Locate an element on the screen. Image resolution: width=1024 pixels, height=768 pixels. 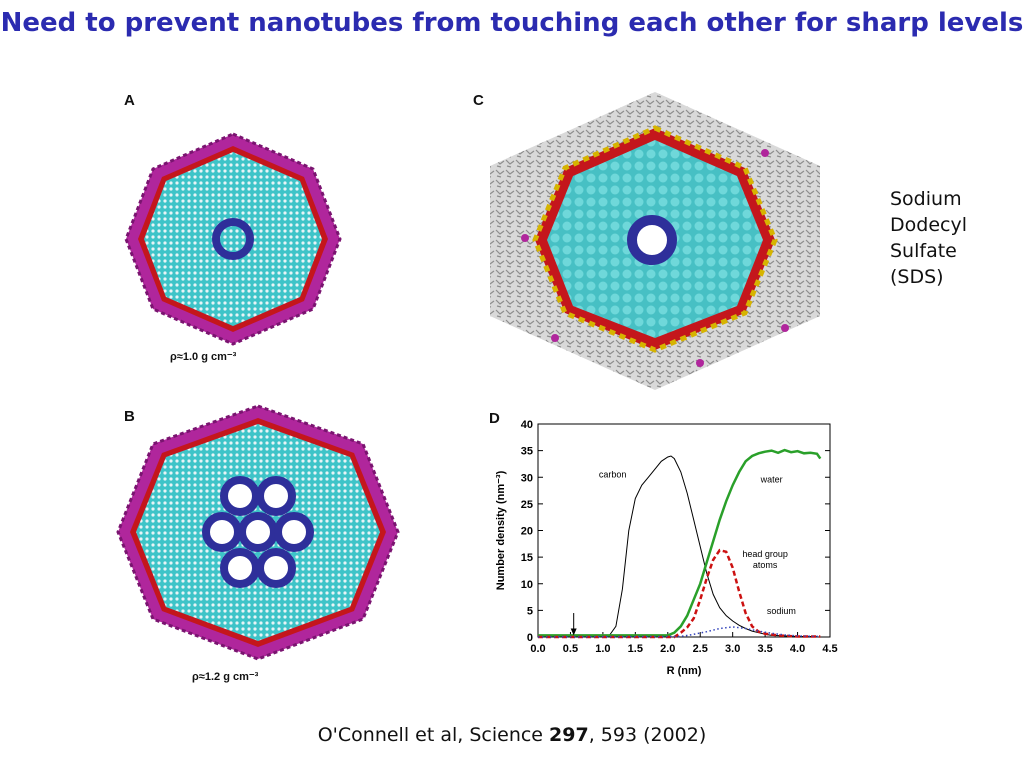
x-tick-label: 2.0 is located at coordinates (667, 649).